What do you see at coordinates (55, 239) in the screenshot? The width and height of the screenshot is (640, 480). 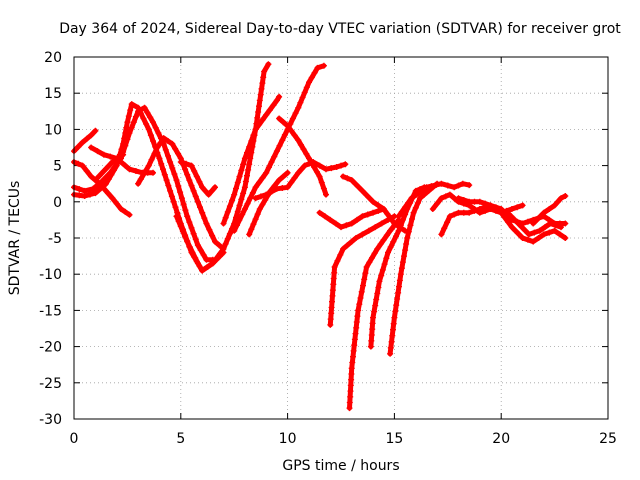 I see `y-tick-label: -5` at bounding box center [55, 239].